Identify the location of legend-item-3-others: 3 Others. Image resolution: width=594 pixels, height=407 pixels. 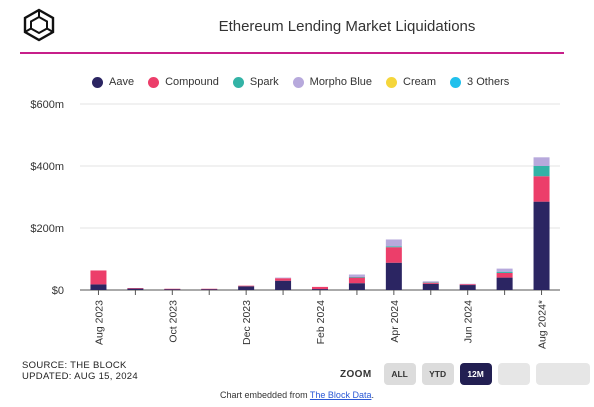
(479, 82).